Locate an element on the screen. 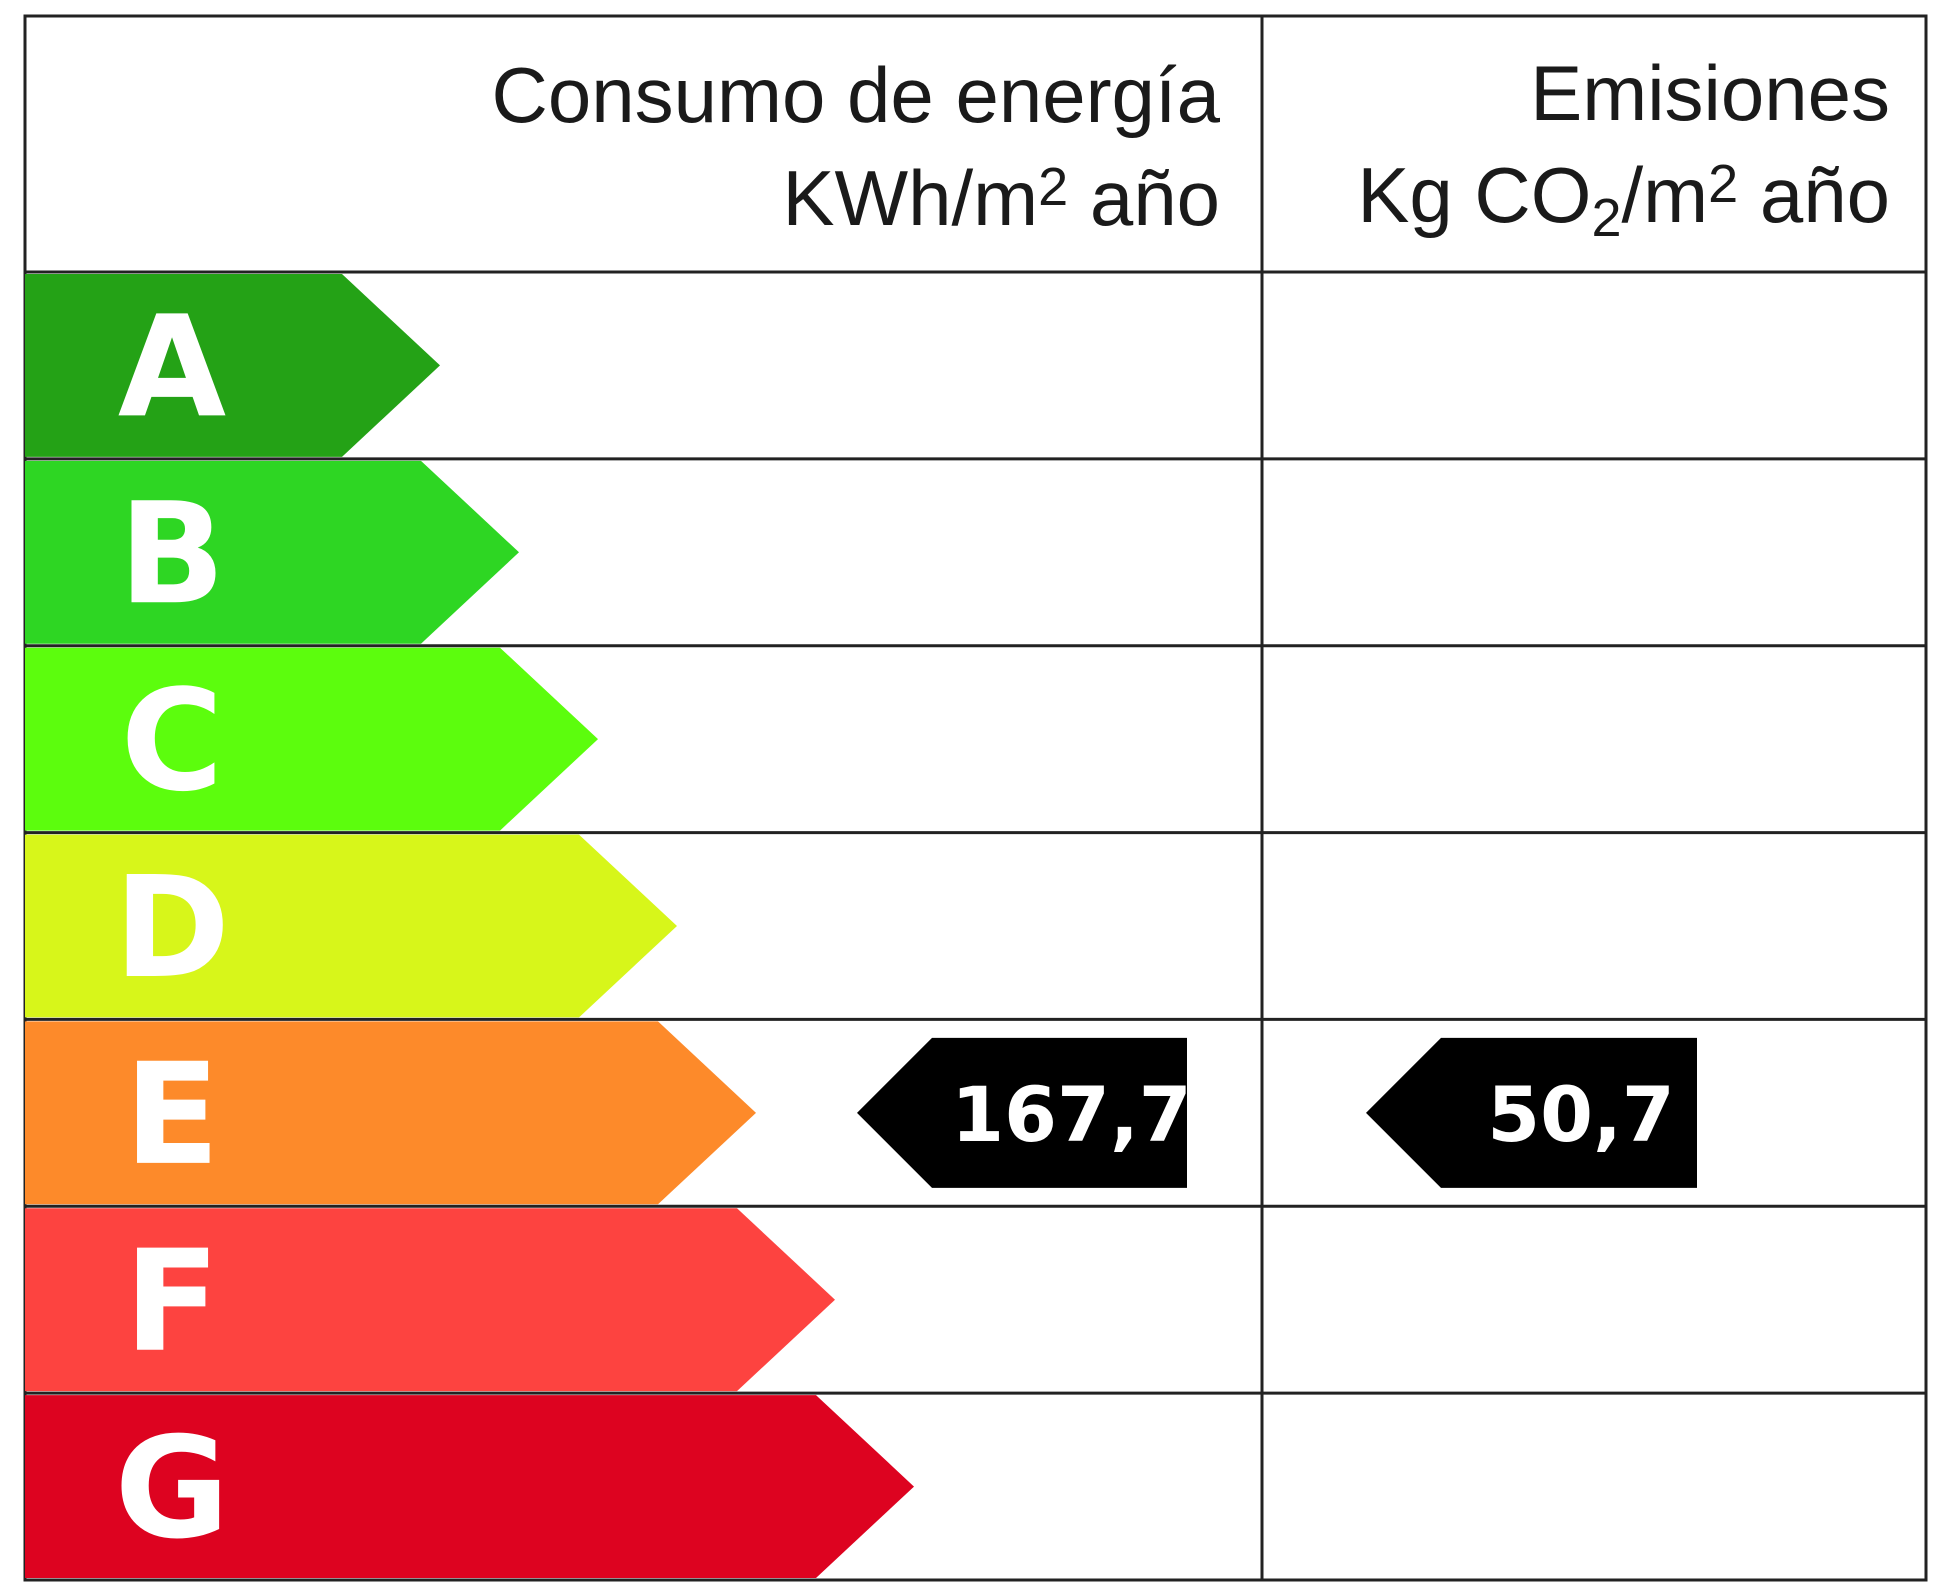 The width and height of the screenshot is (1944, 1596). energy-unit: KWh/m2 año is located at coordinates (1001, 198).